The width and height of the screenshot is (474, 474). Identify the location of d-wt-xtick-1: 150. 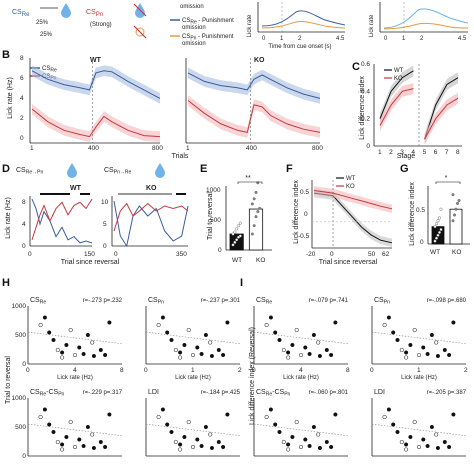
(89, 254).